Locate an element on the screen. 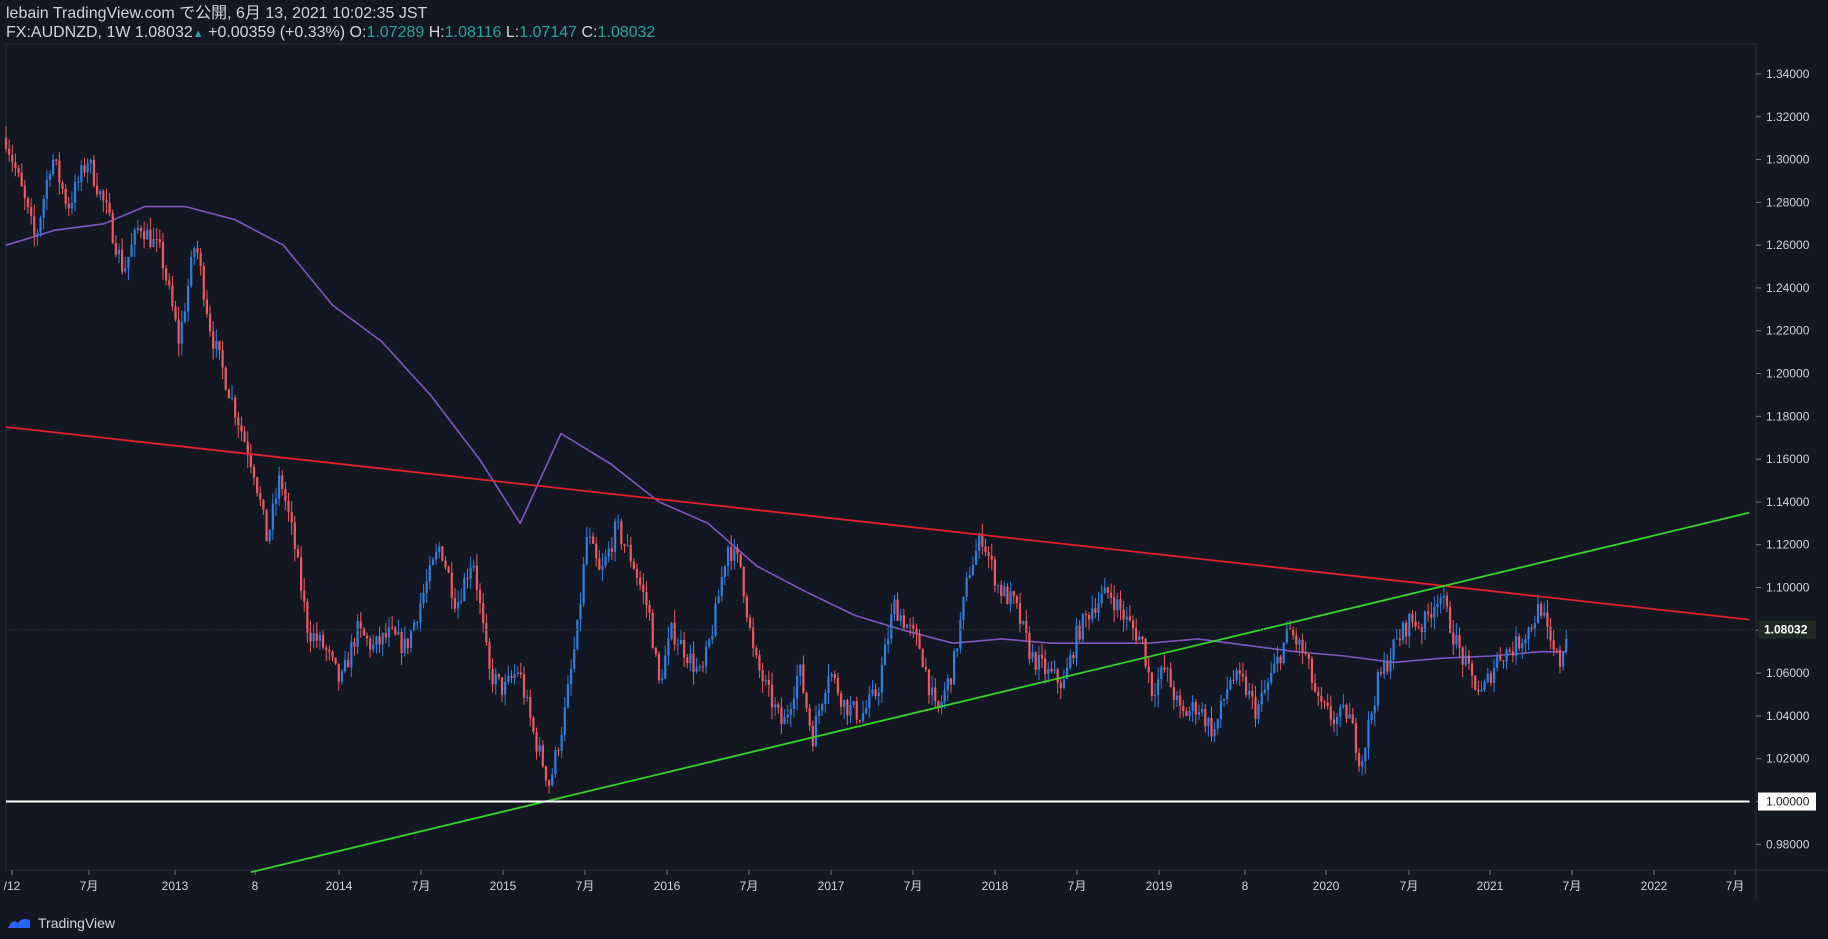 Image resolution: width=1828 pixels, height=939 pixels. x-tick-label: 7月 is located at coordinates (585, 886).